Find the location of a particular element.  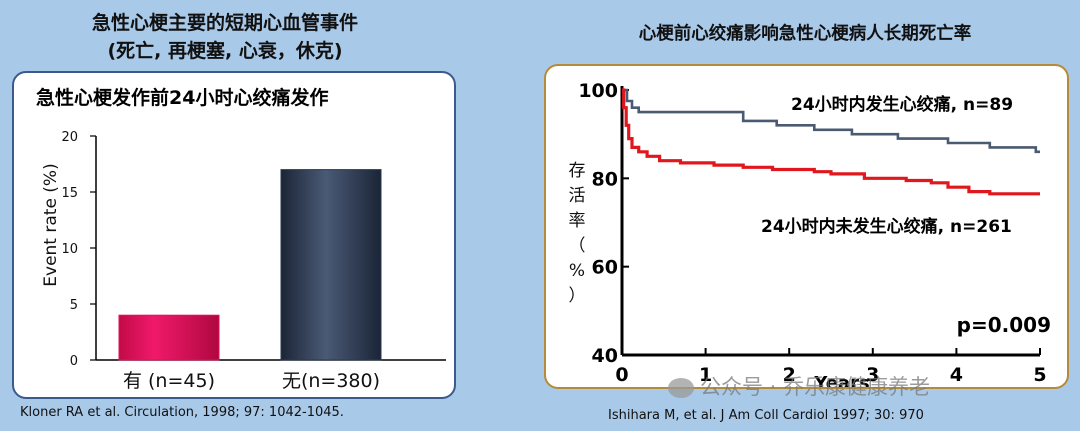

bar-category-label: 有 (n=45) is located at coordinates (169, 381).